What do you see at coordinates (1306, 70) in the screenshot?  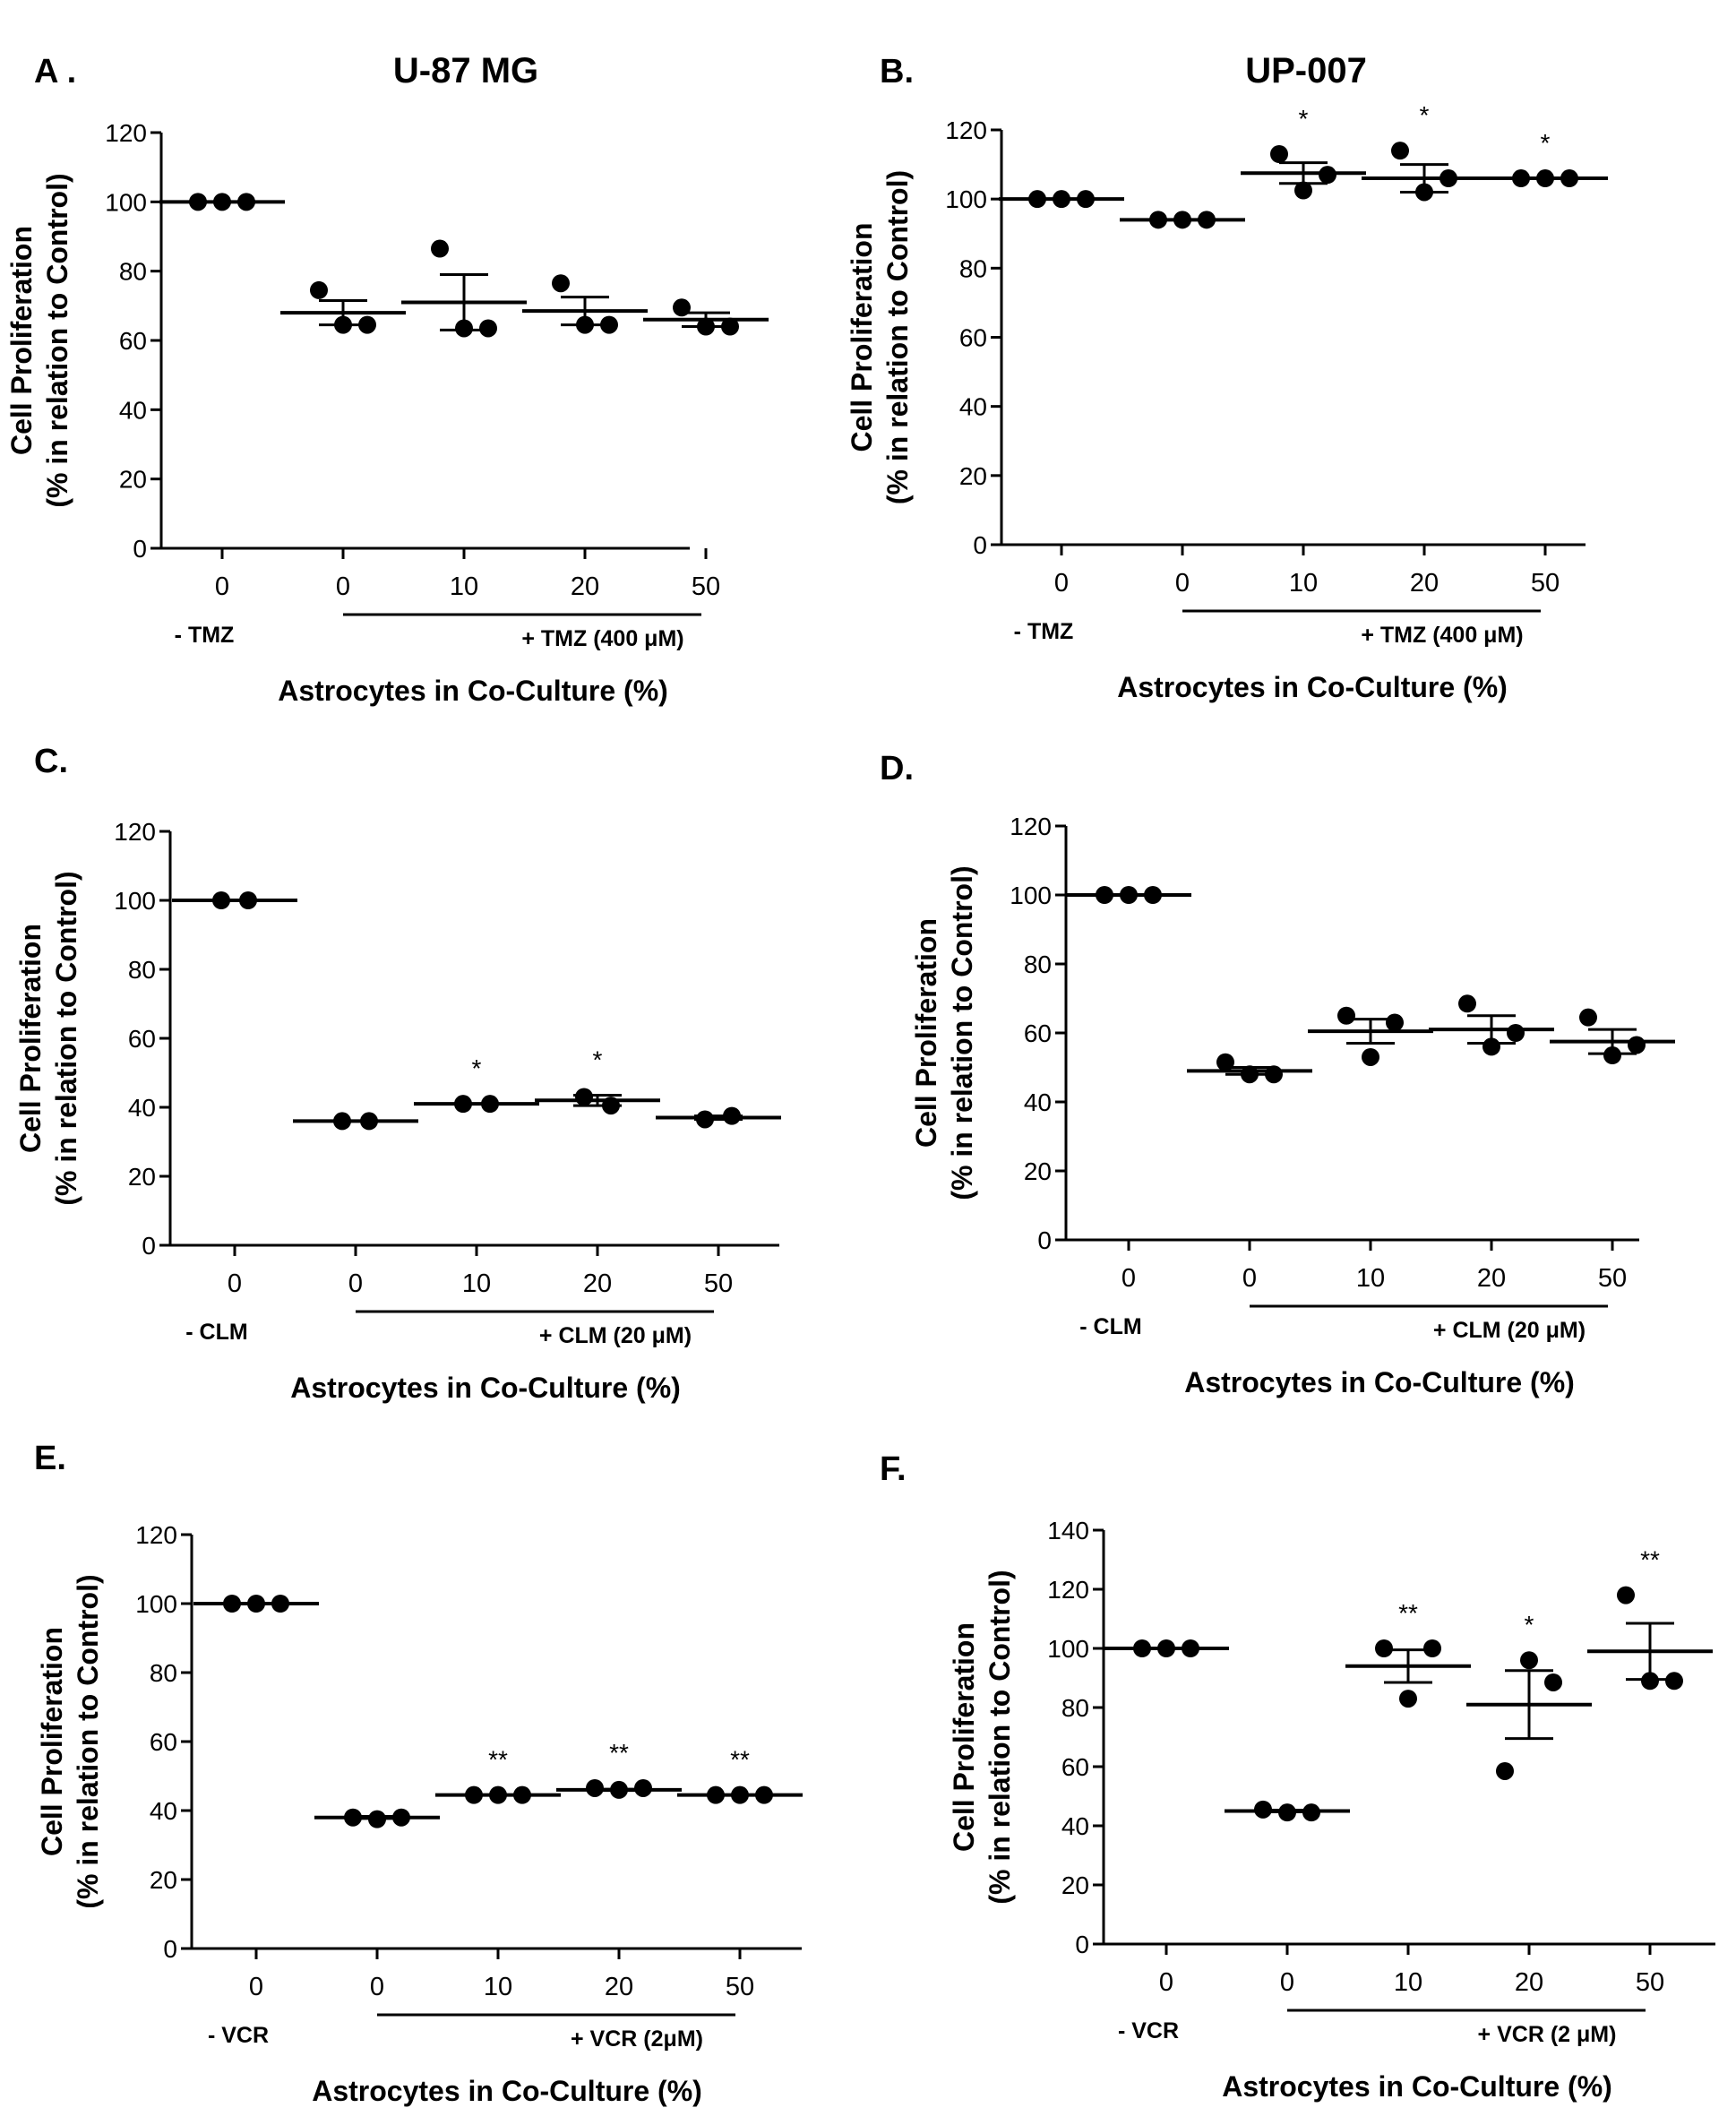 I see `chart-title: UP-007` at bounding box center [1306, 70].